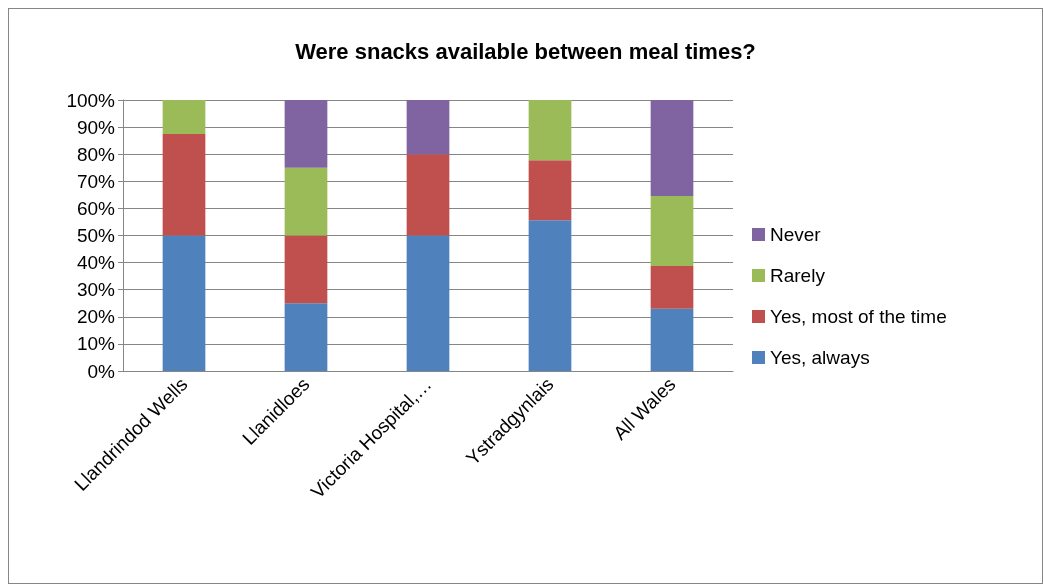 This screenshot has height=584, width=1043. What do you see at coordinates (96, 127) in the screenshot?
I see `y-tick-label: 90%` at bounding box center [96, 127].